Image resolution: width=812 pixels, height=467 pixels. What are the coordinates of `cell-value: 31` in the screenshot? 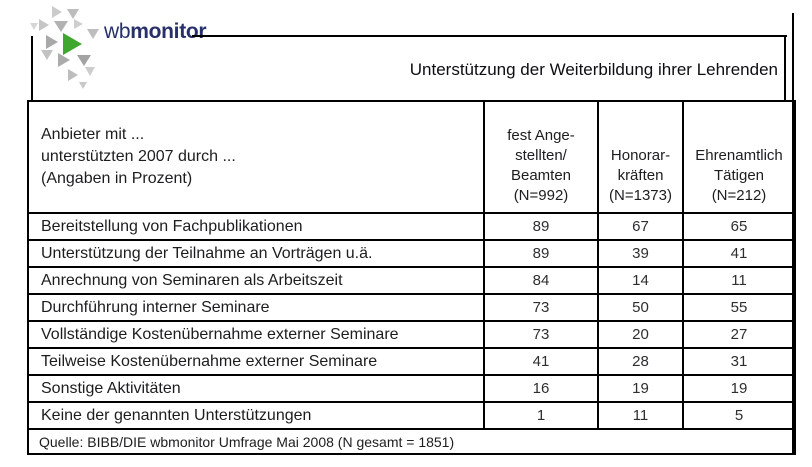 It's located at (739, 361).